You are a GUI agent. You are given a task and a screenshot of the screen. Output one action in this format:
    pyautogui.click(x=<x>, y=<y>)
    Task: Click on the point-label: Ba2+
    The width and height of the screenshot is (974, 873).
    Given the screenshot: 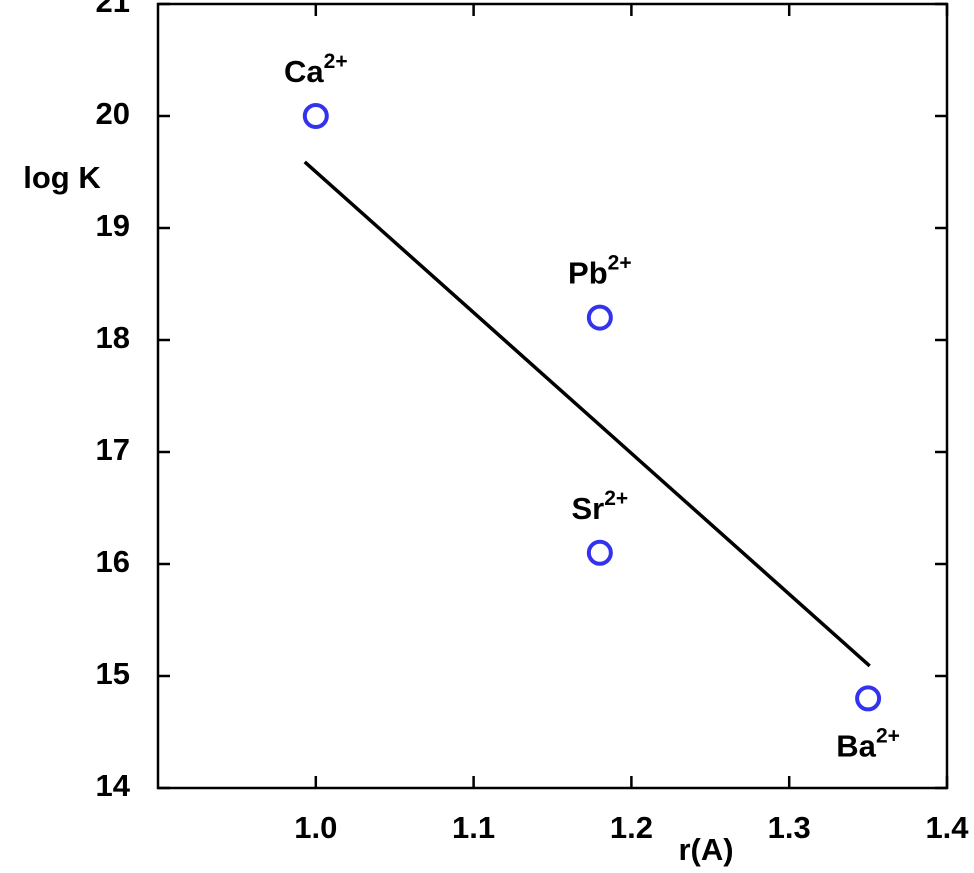 What is the action you would take?
    pyautogui.click(x=868, y=744)
    